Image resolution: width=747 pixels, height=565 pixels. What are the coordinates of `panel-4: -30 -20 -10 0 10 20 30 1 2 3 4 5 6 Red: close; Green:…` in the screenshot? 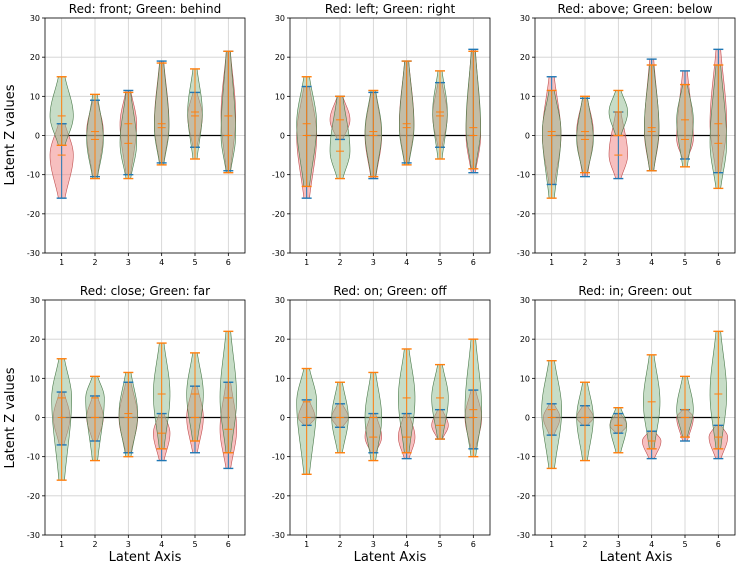 It's located at (136, 416).